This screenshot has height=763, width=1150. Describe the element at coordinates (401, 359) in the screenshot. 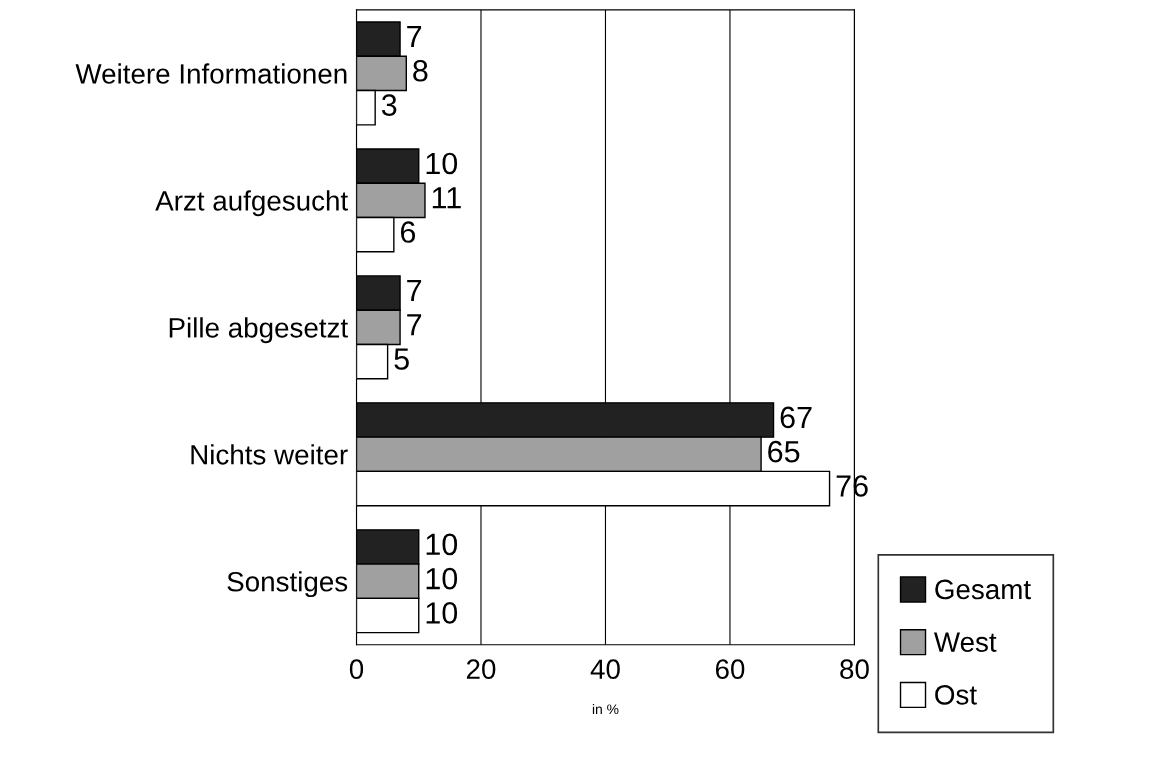

I see `data-label: 5` at that location.